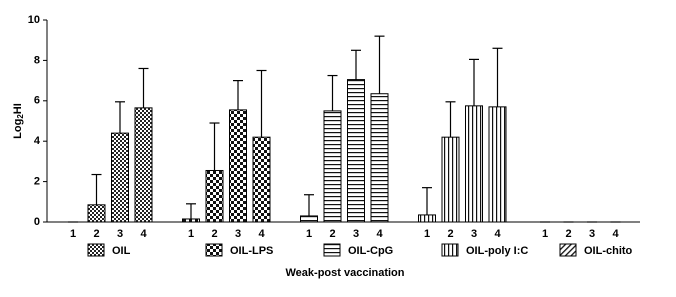  Describe the element at coordinates (37, 182) in the screenshot. I see `y-tick-label: 2` at that location.